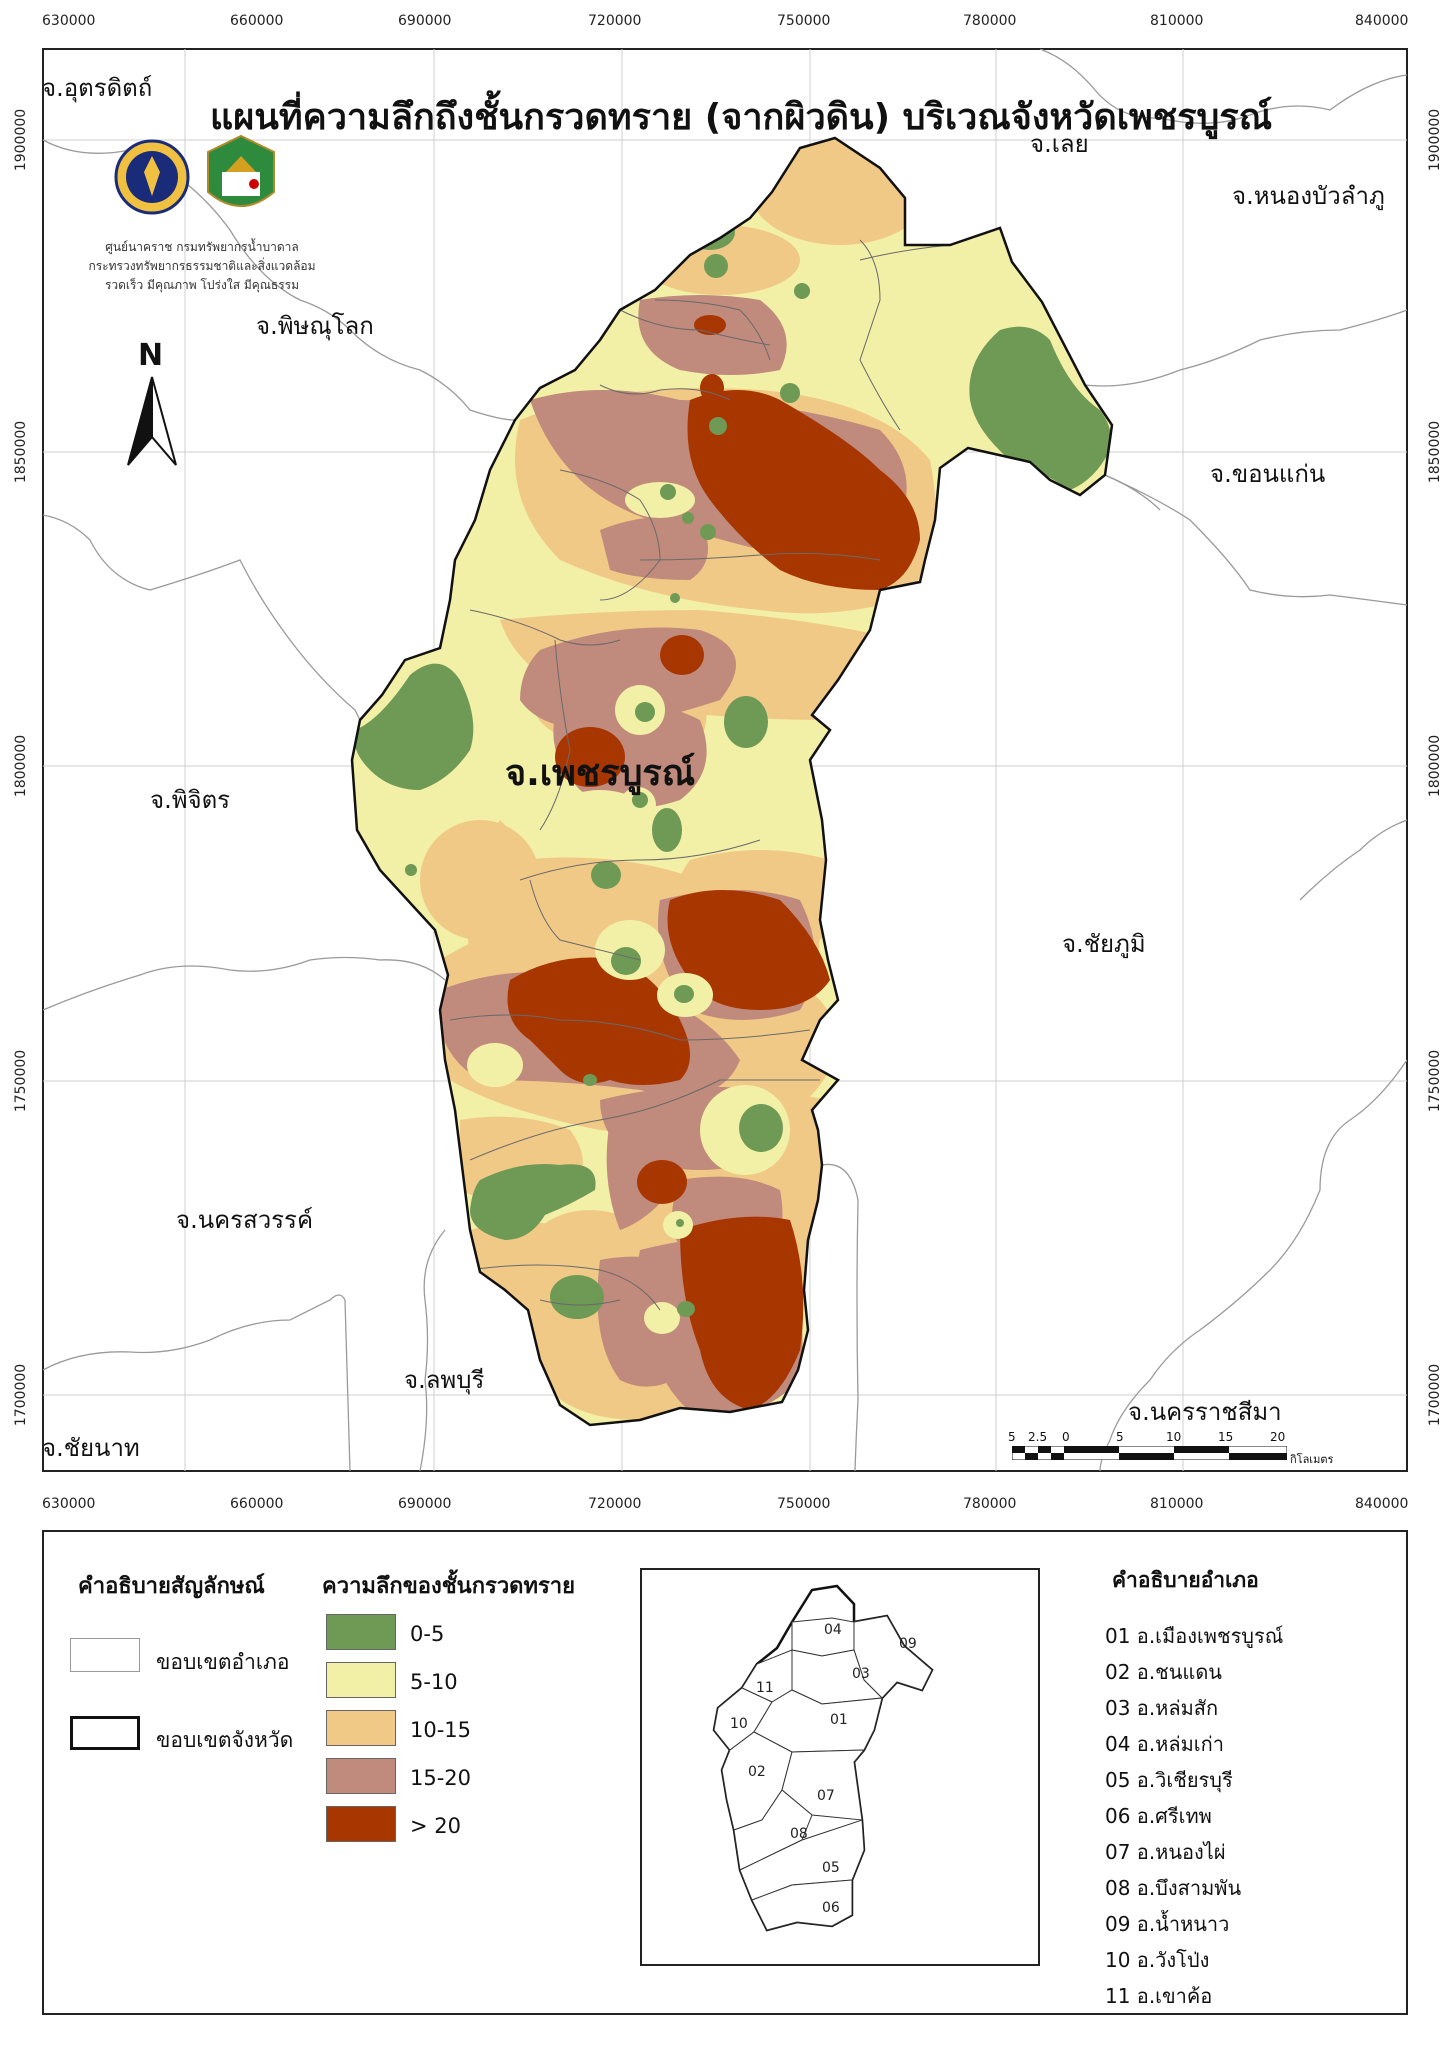  Describe the element at coordinates (97, 88) in the screenshot. I see `province-label-uttaradit: จ.อุตรดิตถ์` at that location.